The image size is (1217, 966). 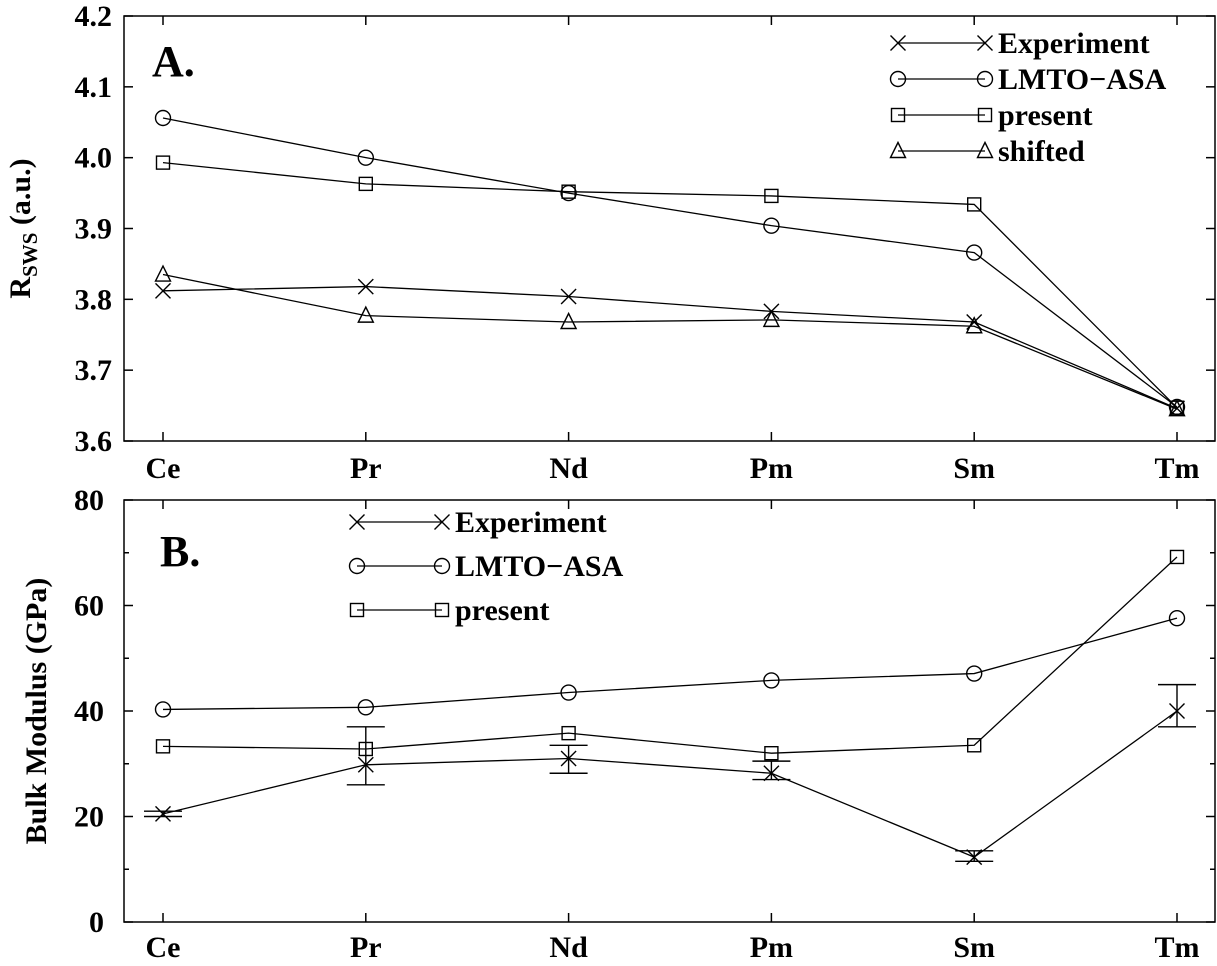 I want to click on error-bar-experiment-pm, so click(x=771, y=770).